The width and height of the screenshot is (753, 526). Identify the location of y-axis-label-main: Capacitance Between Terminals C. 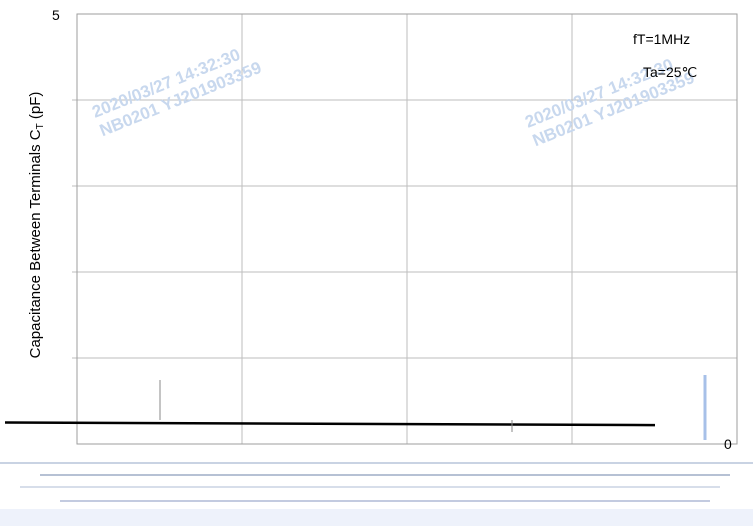
(35, 243).